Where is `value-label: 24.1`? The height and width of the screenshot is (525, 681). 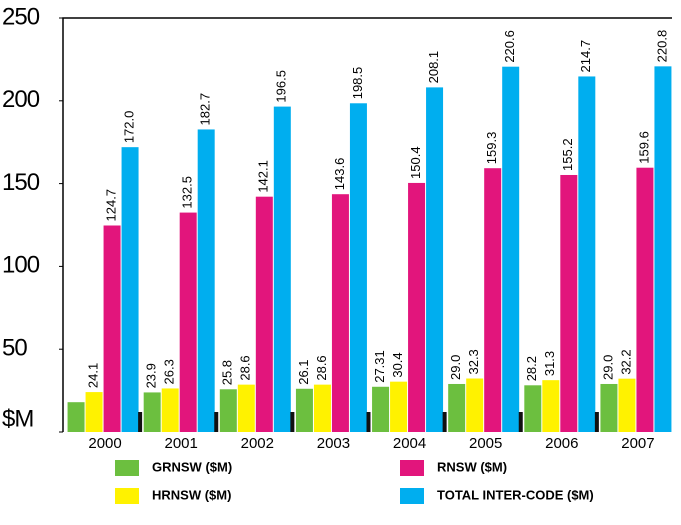
value-label: 24.1 is located at coordinates (93, 375).